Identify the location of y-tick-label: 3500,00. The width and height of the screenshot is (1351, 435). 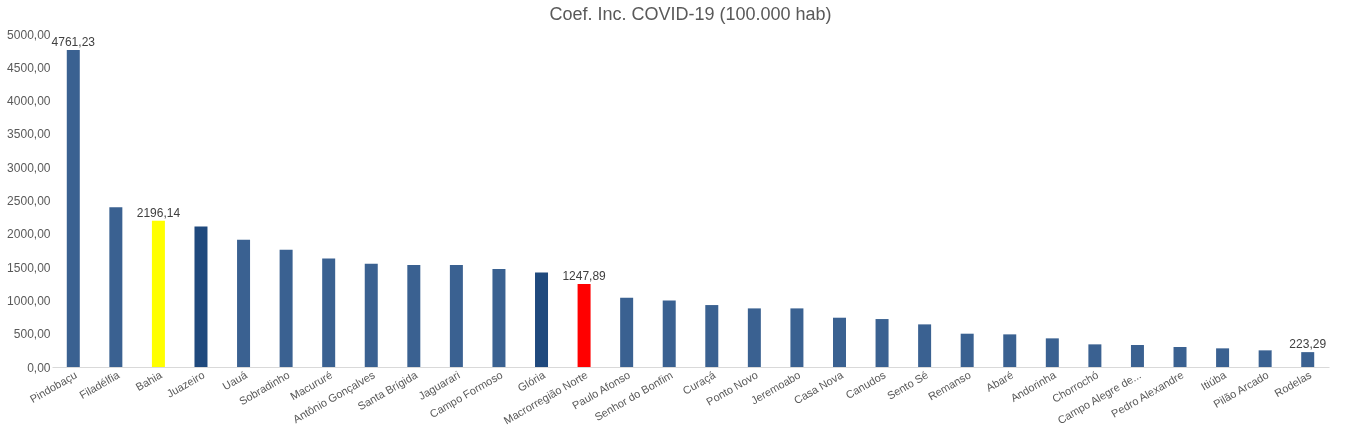
(29, 134).